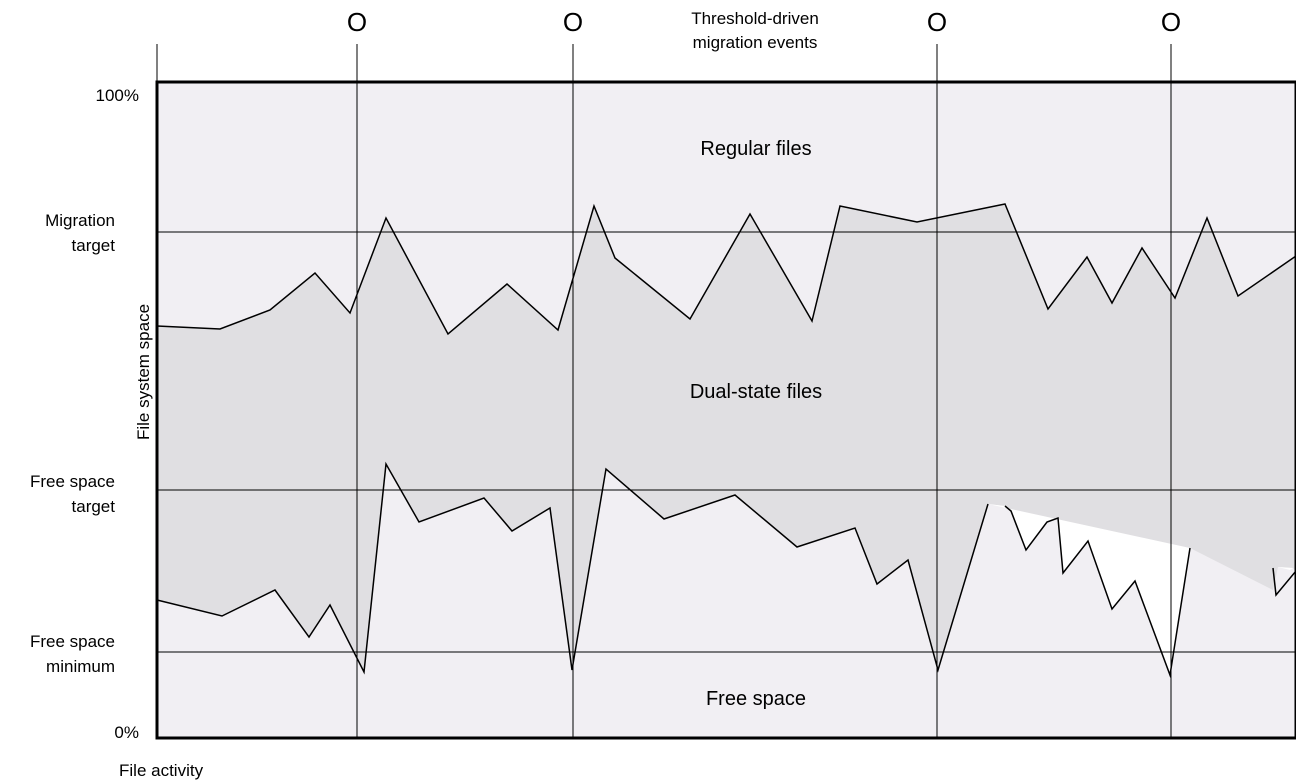 The width and height of the screenshot is (1296, 780). Describe the element at coordinates (755, 42) in the screenshot. I see `header-title-line2: migration events` at that location.